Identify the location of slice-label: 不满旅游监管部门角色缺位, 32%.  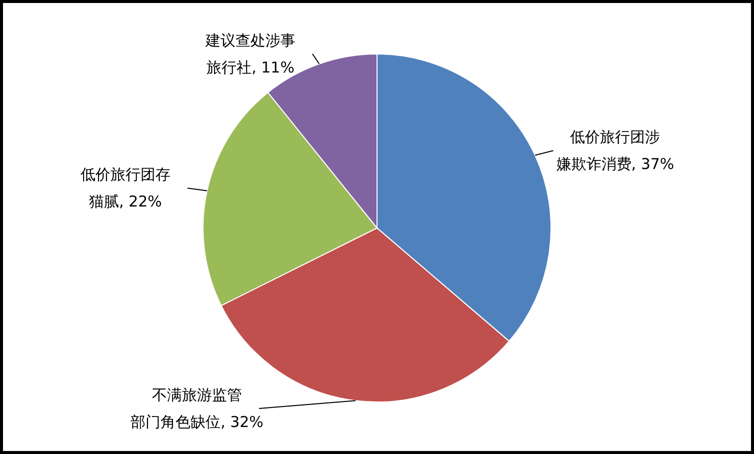
(197, 408).